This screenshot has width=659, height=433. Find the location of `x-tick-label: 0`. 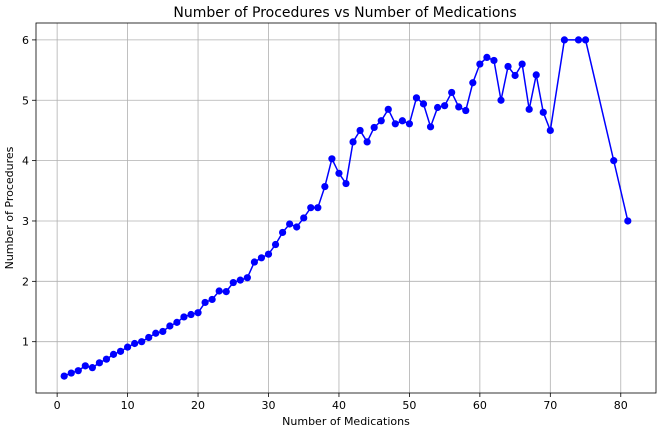

x-tick-label: 0 is located at coordinates (57, 405).